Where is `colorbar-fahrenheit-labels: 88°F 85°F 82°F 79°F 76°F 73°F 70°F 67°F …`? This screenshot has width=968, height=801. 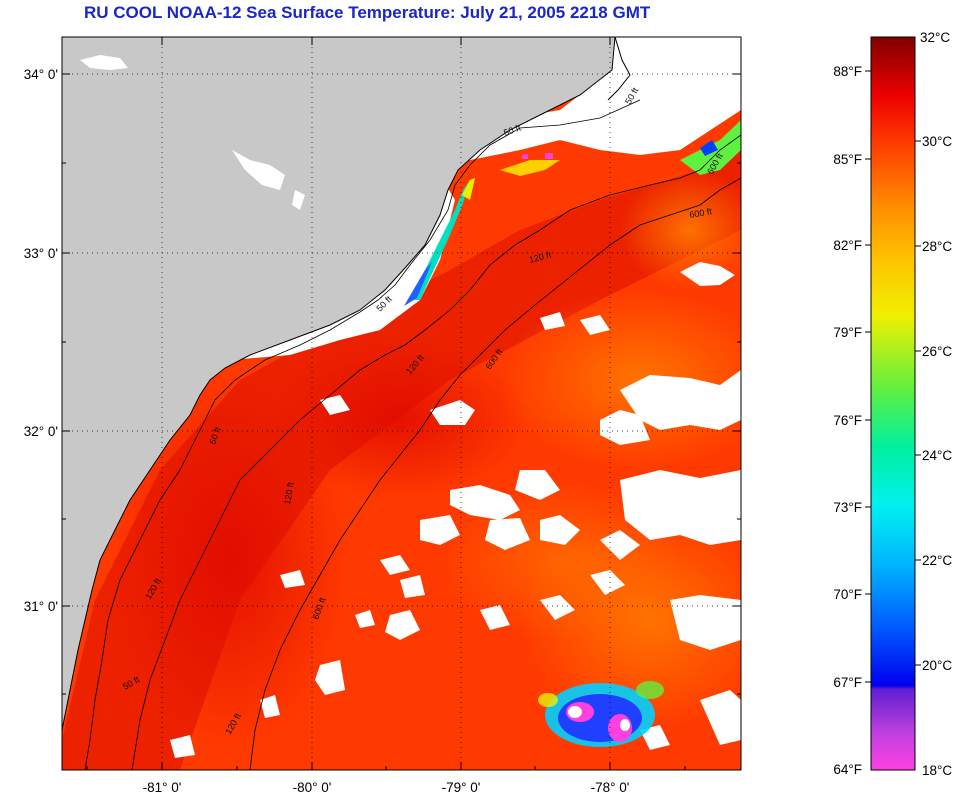 colorbar-fahrenheit-labels: 88°F 85°F 82°F 79°F 76°F 73°F 70°F 67°F … is located at coordinates (847, 420).